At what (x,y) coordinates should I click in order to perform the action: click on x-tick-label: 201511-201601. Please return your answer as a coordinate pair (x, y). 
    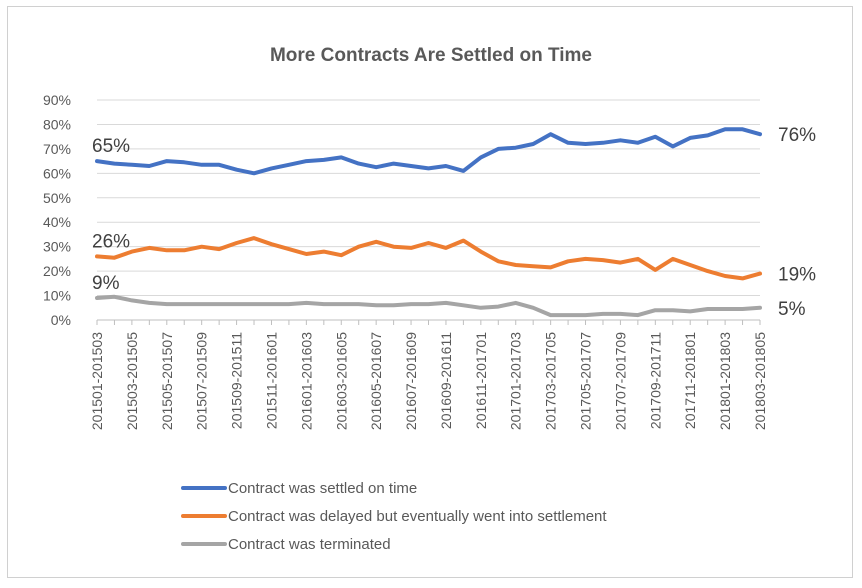
    Looking at the image, I should click on (271, 380).